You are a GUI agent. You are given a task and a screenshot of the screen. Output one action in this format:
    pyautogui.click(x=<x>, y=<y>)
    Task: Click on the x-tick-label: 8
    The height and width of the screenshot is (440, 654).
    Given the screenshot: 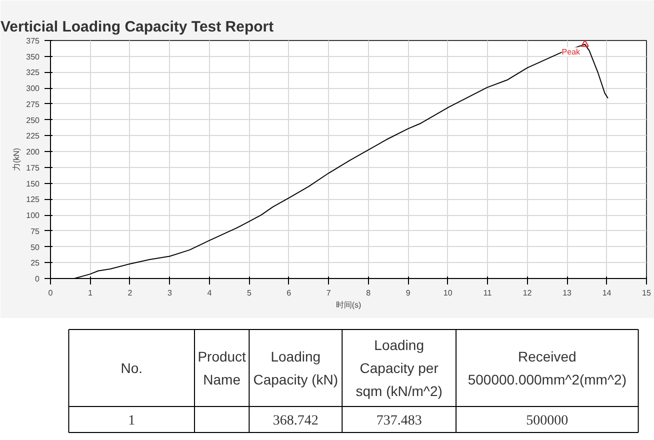 What is the action you would take?
    pyautogui.click(x=369, y=293)
    